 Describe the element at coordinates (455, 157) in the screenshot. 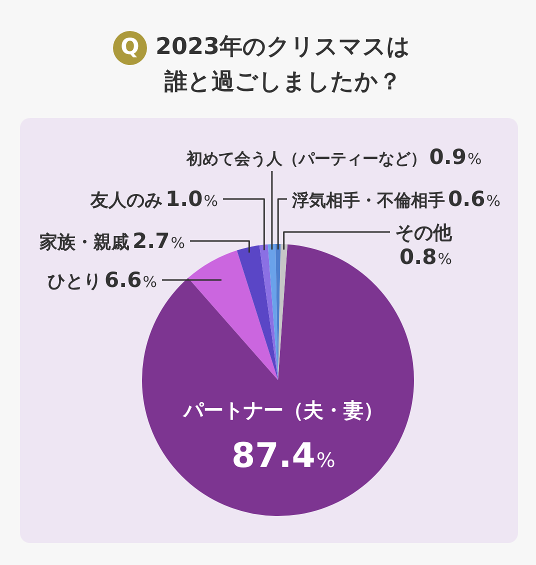

I see `data-label: 0.9%` at that location.